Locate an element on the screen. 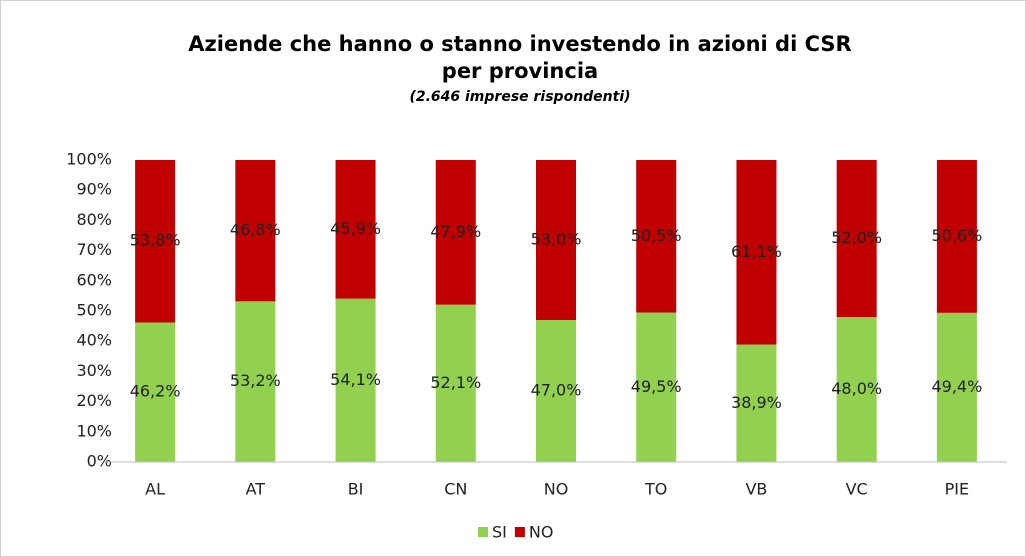  x-tick-label: PIE is located at coordinates (957, 489).